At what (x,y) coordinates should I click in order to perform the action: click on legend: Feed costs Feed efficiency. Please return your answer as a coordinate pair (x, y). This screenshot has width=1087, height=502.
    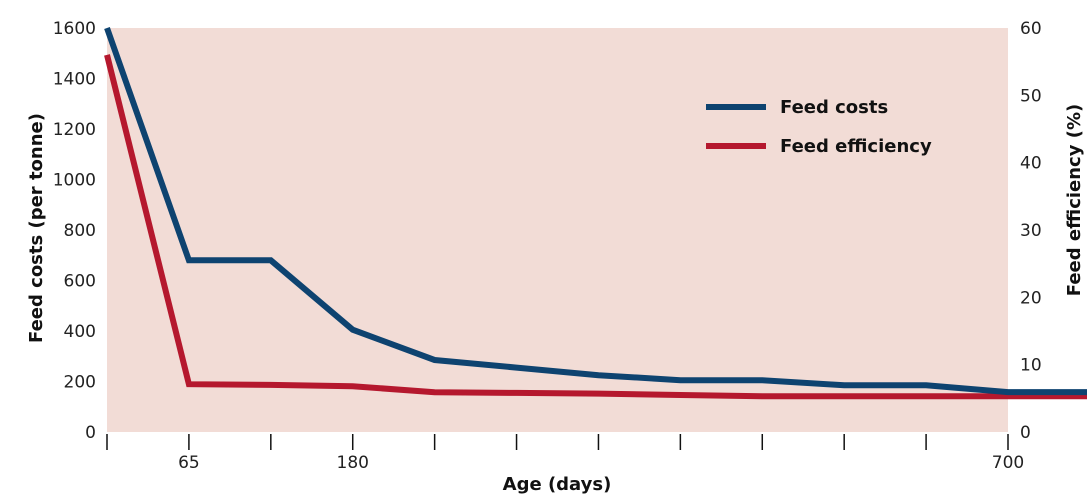
    Looking at the image, I should click on (819, 127).